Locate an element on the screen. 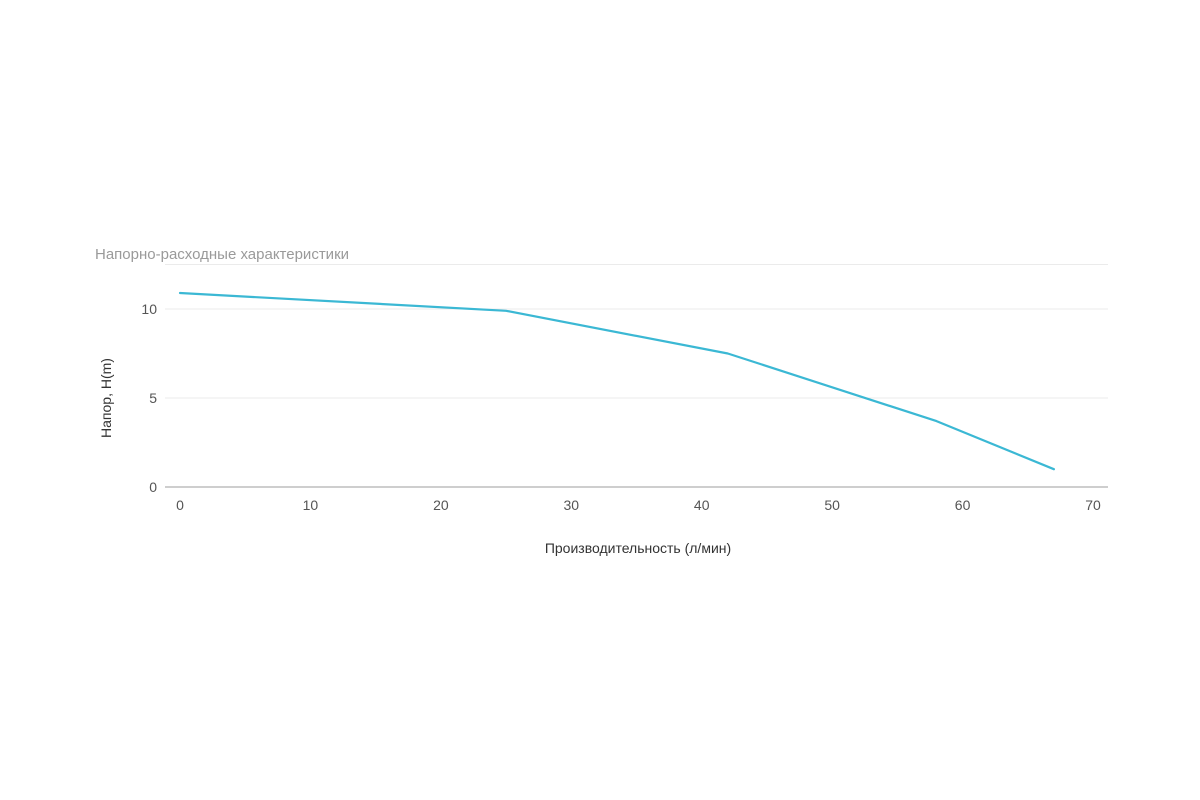 This screenshot has height=800, width=1200. x-tick-label: 0 is located at coordinates (180, 505).